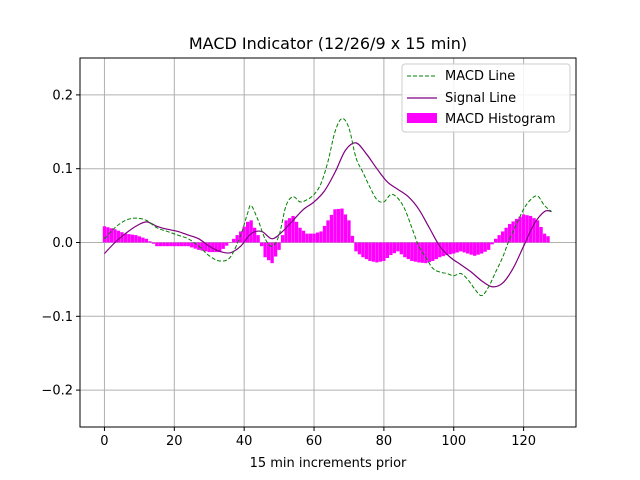  I want to click on y-tick-label: 0.0, so click(62, 243).